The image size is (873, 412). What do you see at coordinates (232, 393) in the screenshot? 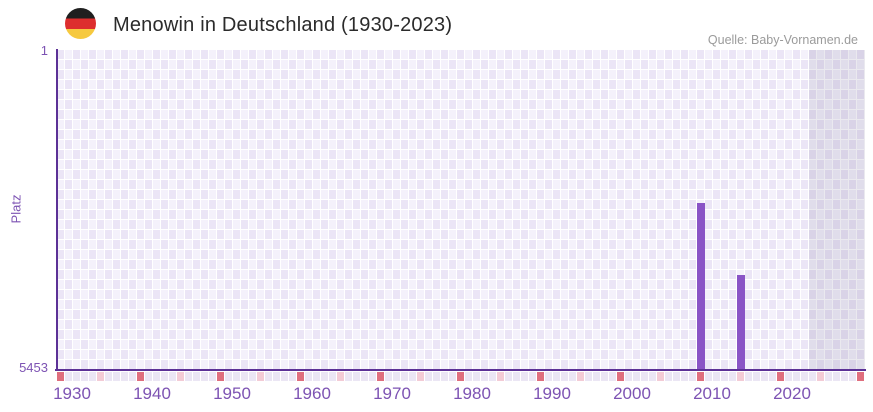
I see `x-axis-label-1950: 1950` at bounding box center [232, 393].